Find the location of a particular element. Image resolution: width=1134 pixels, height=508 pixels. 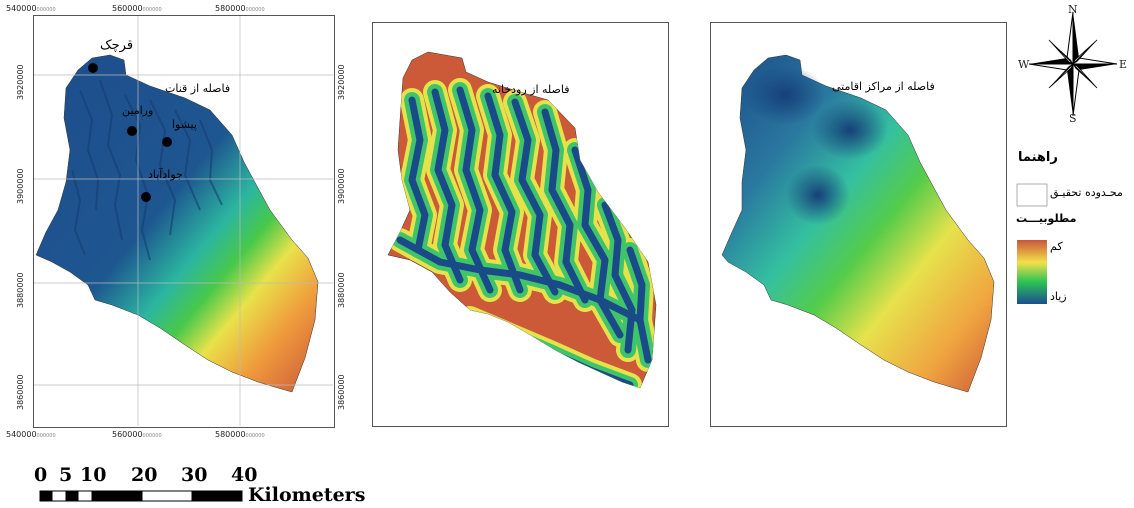

city-point-varamin is located at coordinates (132, 131).